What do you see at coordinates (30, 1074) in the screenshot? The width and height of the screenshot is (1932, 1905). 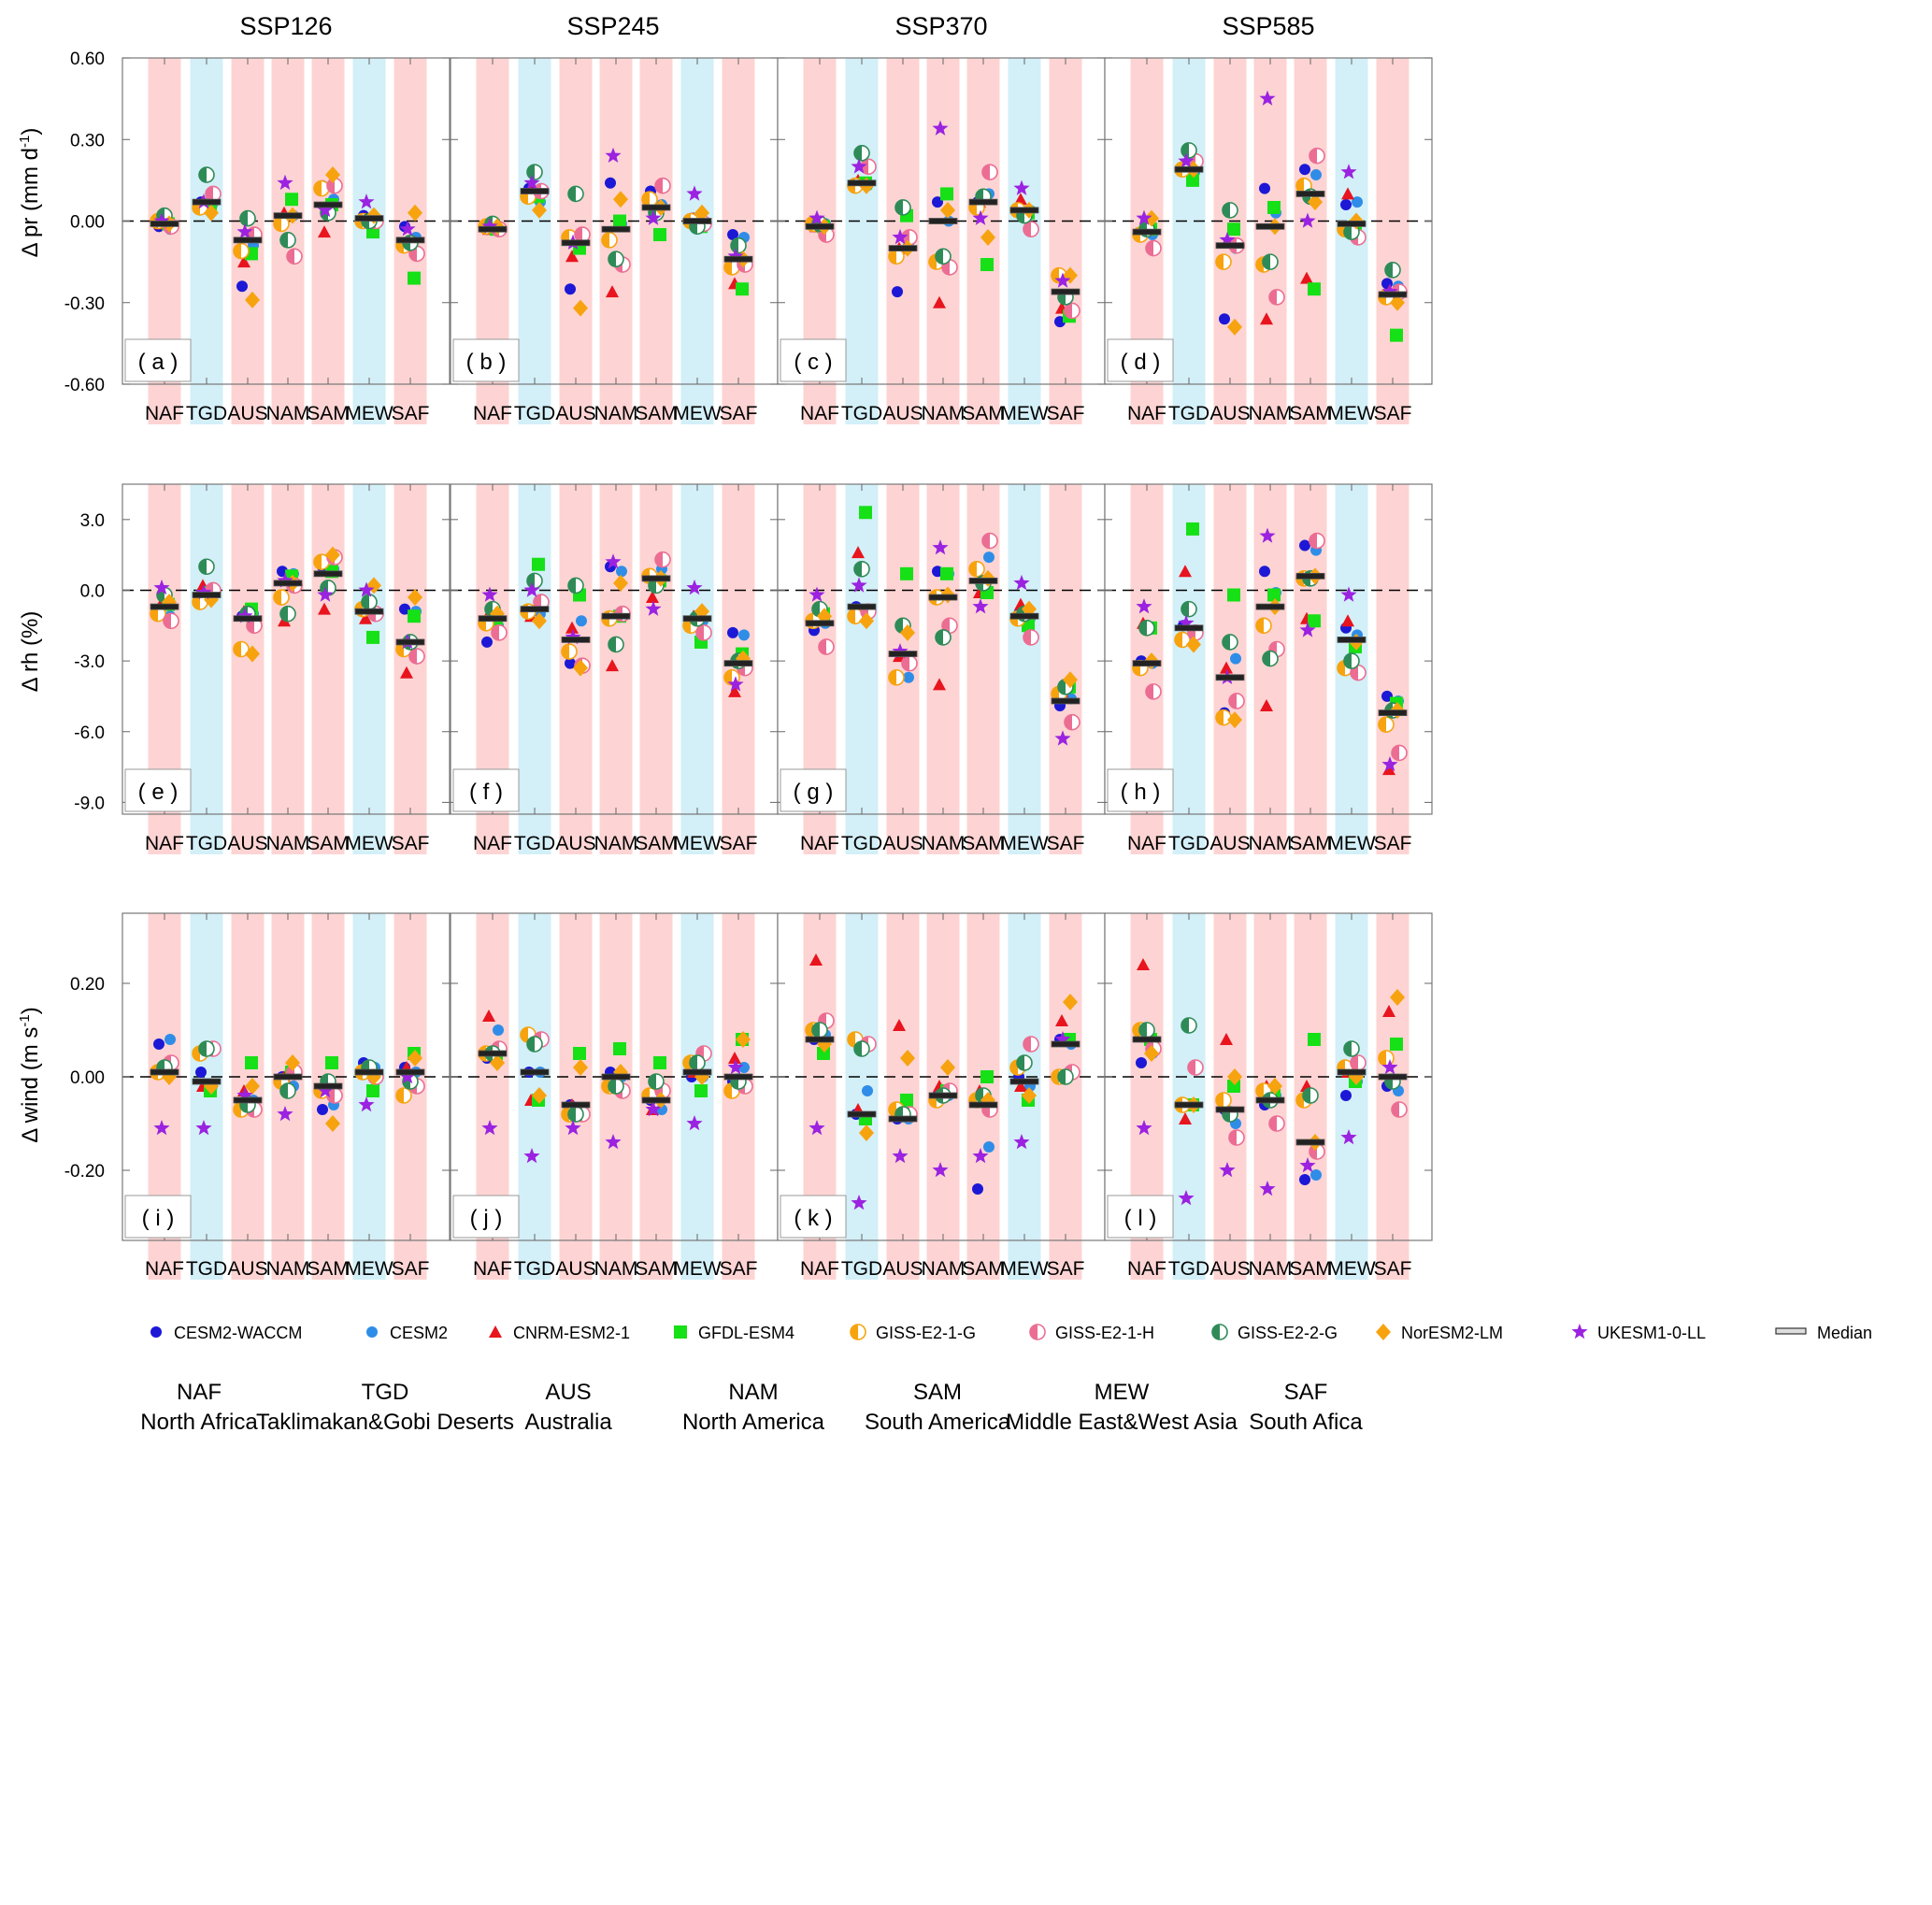 I see `svg-text: Δ wind (m s-1)` at bounding box center [30, 1074].